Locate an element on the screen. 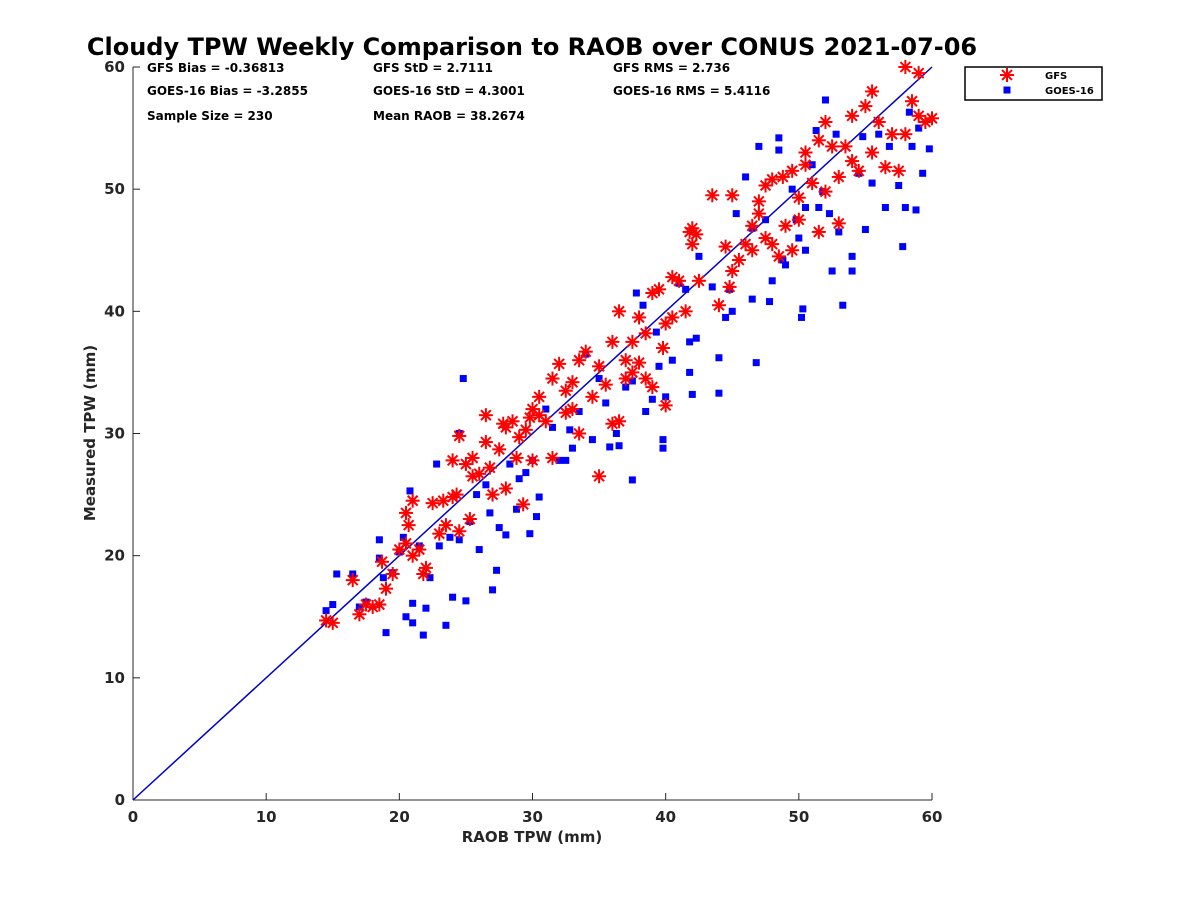 This screenshot has height=900, width=1200. legend: GFS GOES-16 is located at coordinates (1033, 83).